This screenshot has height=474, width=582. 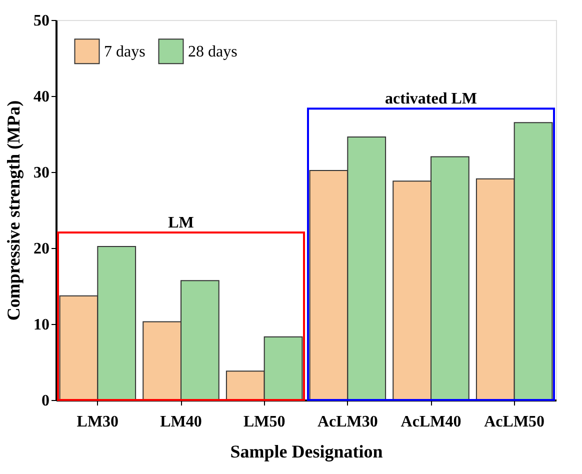 I want to click on y-tick-label: 40, so click(x=42, y=97).